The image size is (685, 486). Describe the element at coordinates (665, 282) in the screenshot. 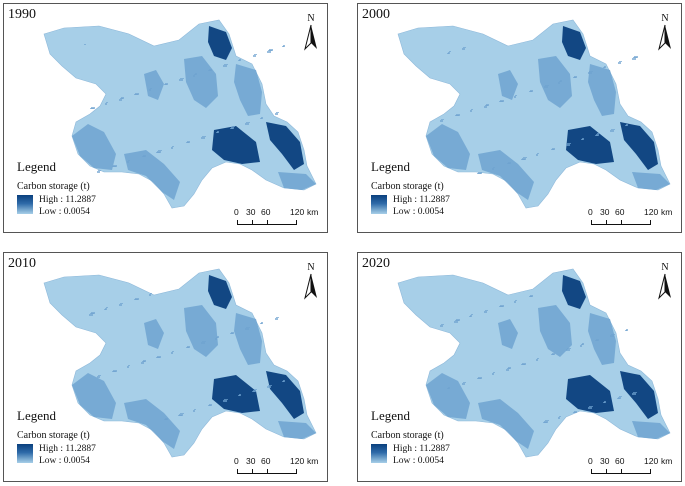

I see `north-arrow-icon: N` at that location.